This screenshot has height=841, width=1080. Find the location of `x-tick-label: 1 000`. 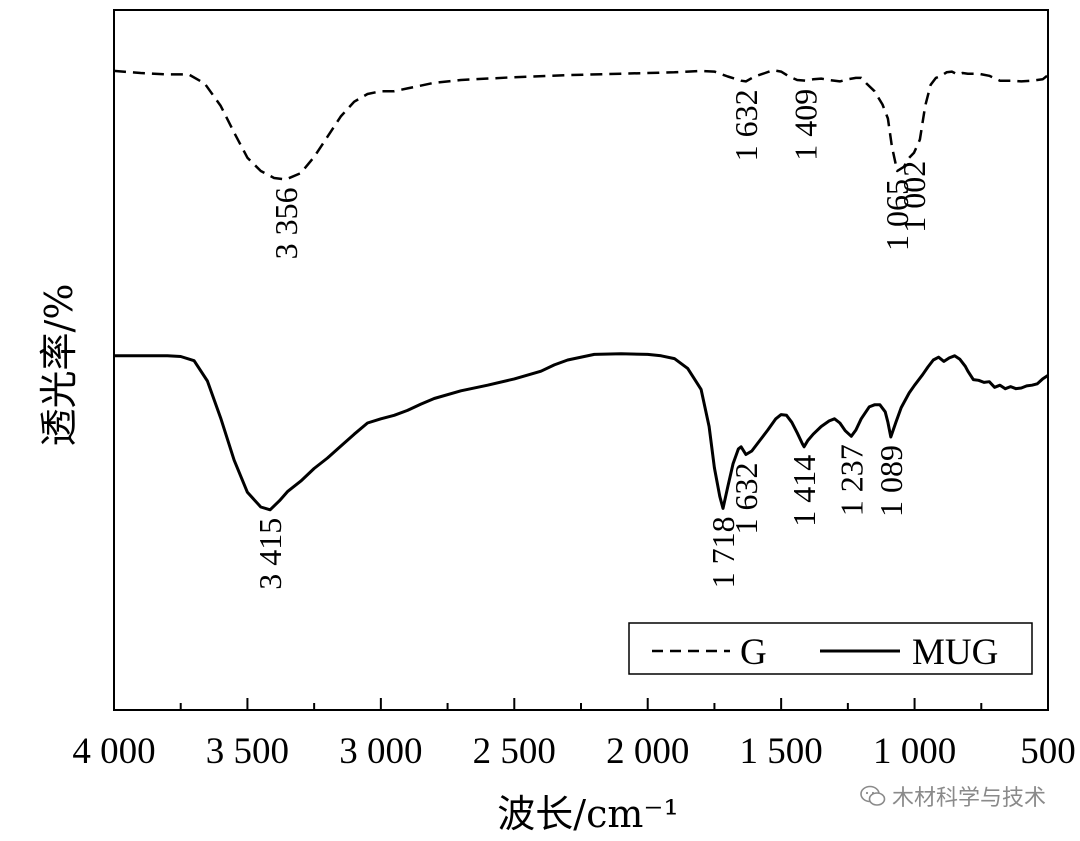

x-tick-label: 1 000 is located at coordinates (914, 751).